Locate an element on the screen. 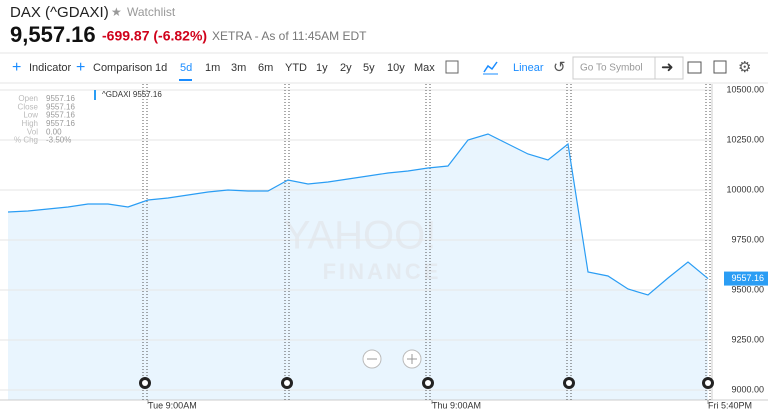 This screenshot has width=768, height=414. exchange: XETRA - As of 11:45AM EDT is located at coordinates (289, 36).